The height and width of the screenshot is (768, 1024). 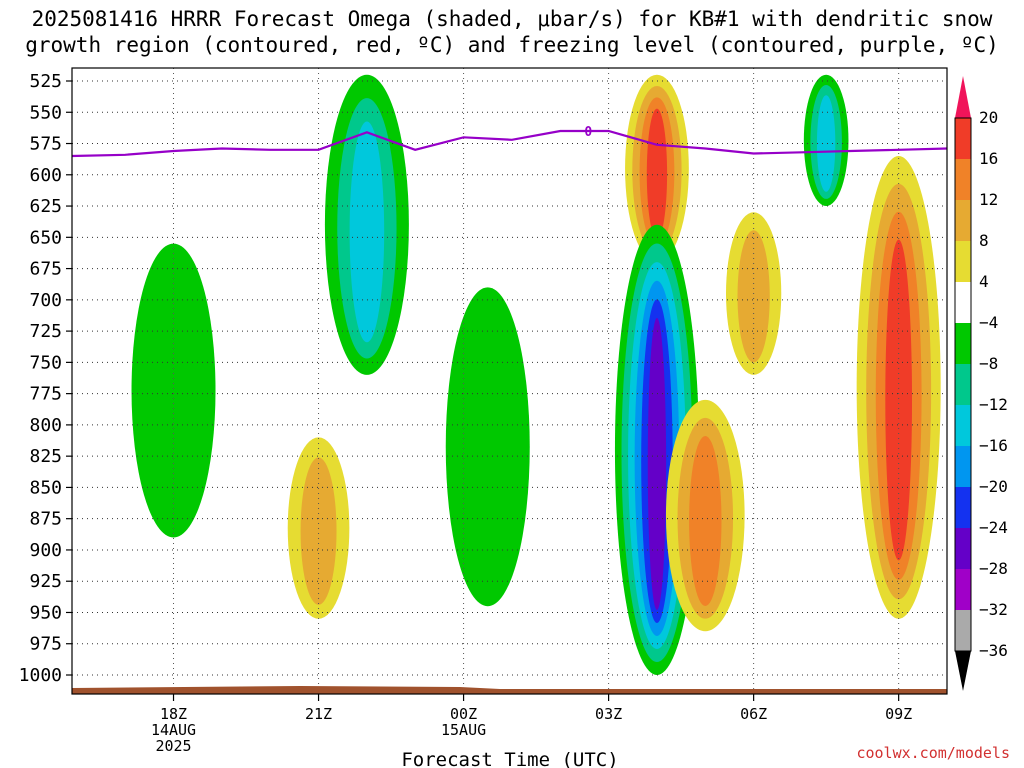 I want to click on omega-region-rise-05z, so click(x=705, y=515).